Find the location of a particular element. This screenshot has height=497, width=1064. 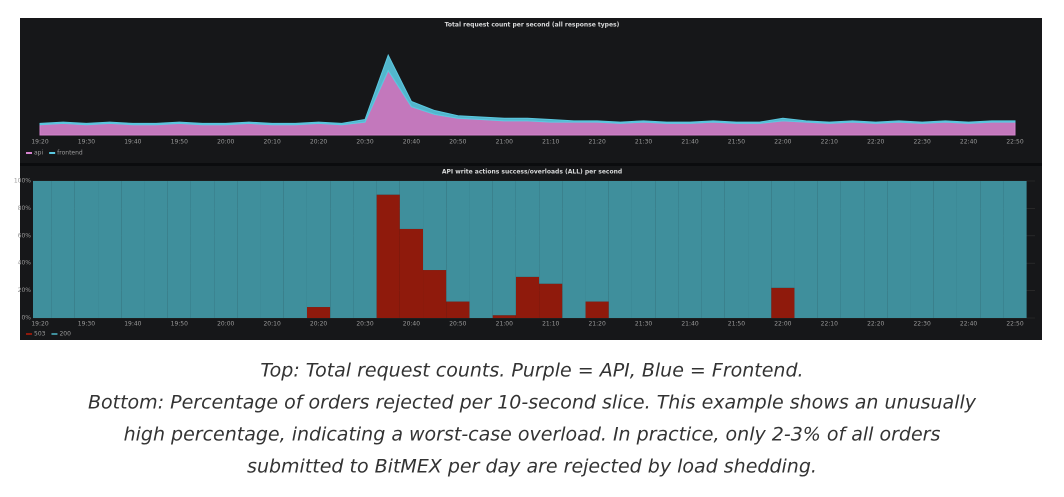

y-tick-label: 100% is located at coordinates (22, 181).